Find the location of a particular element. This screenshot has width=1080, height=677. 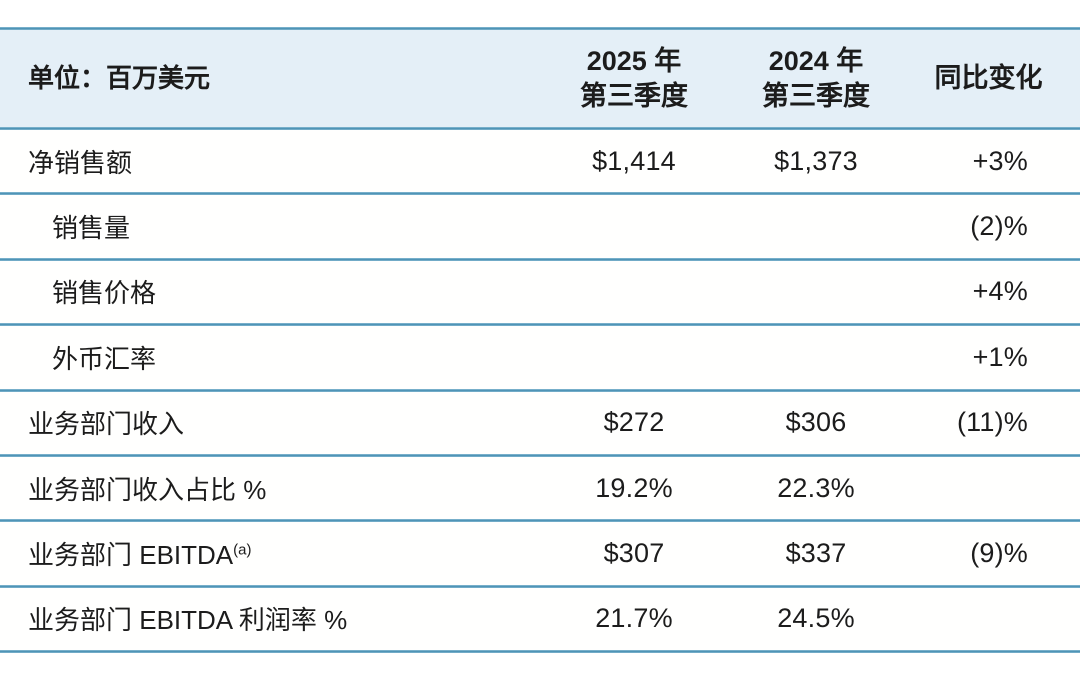

value-yoy-change: (2)% is located at coordinates (999, 226).